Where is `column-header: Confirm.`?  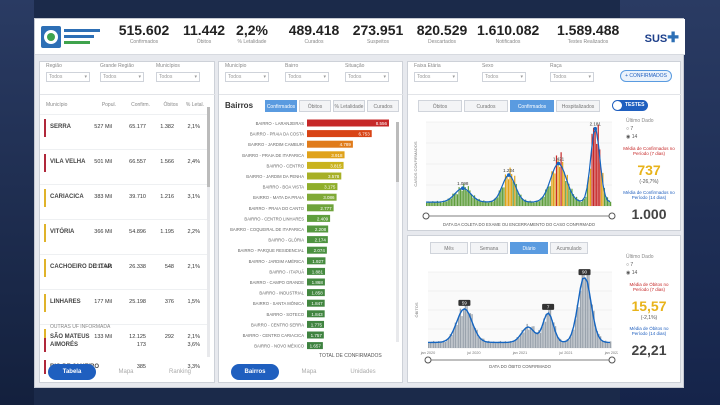
column-header: Confirm. is located at coordinates (140, 105).